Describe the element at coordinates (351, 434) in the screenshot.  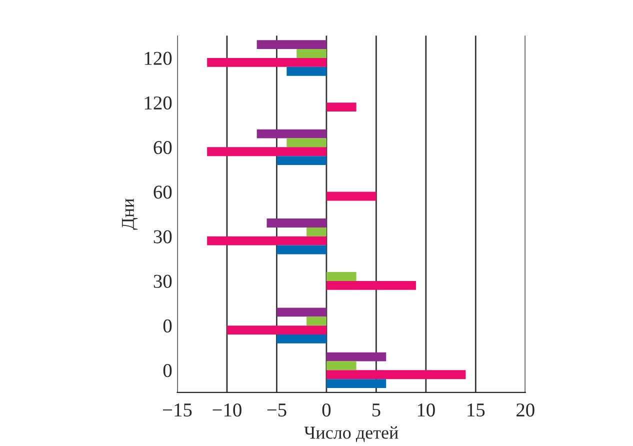
I see `x-axis-title: Число детей` at that location.